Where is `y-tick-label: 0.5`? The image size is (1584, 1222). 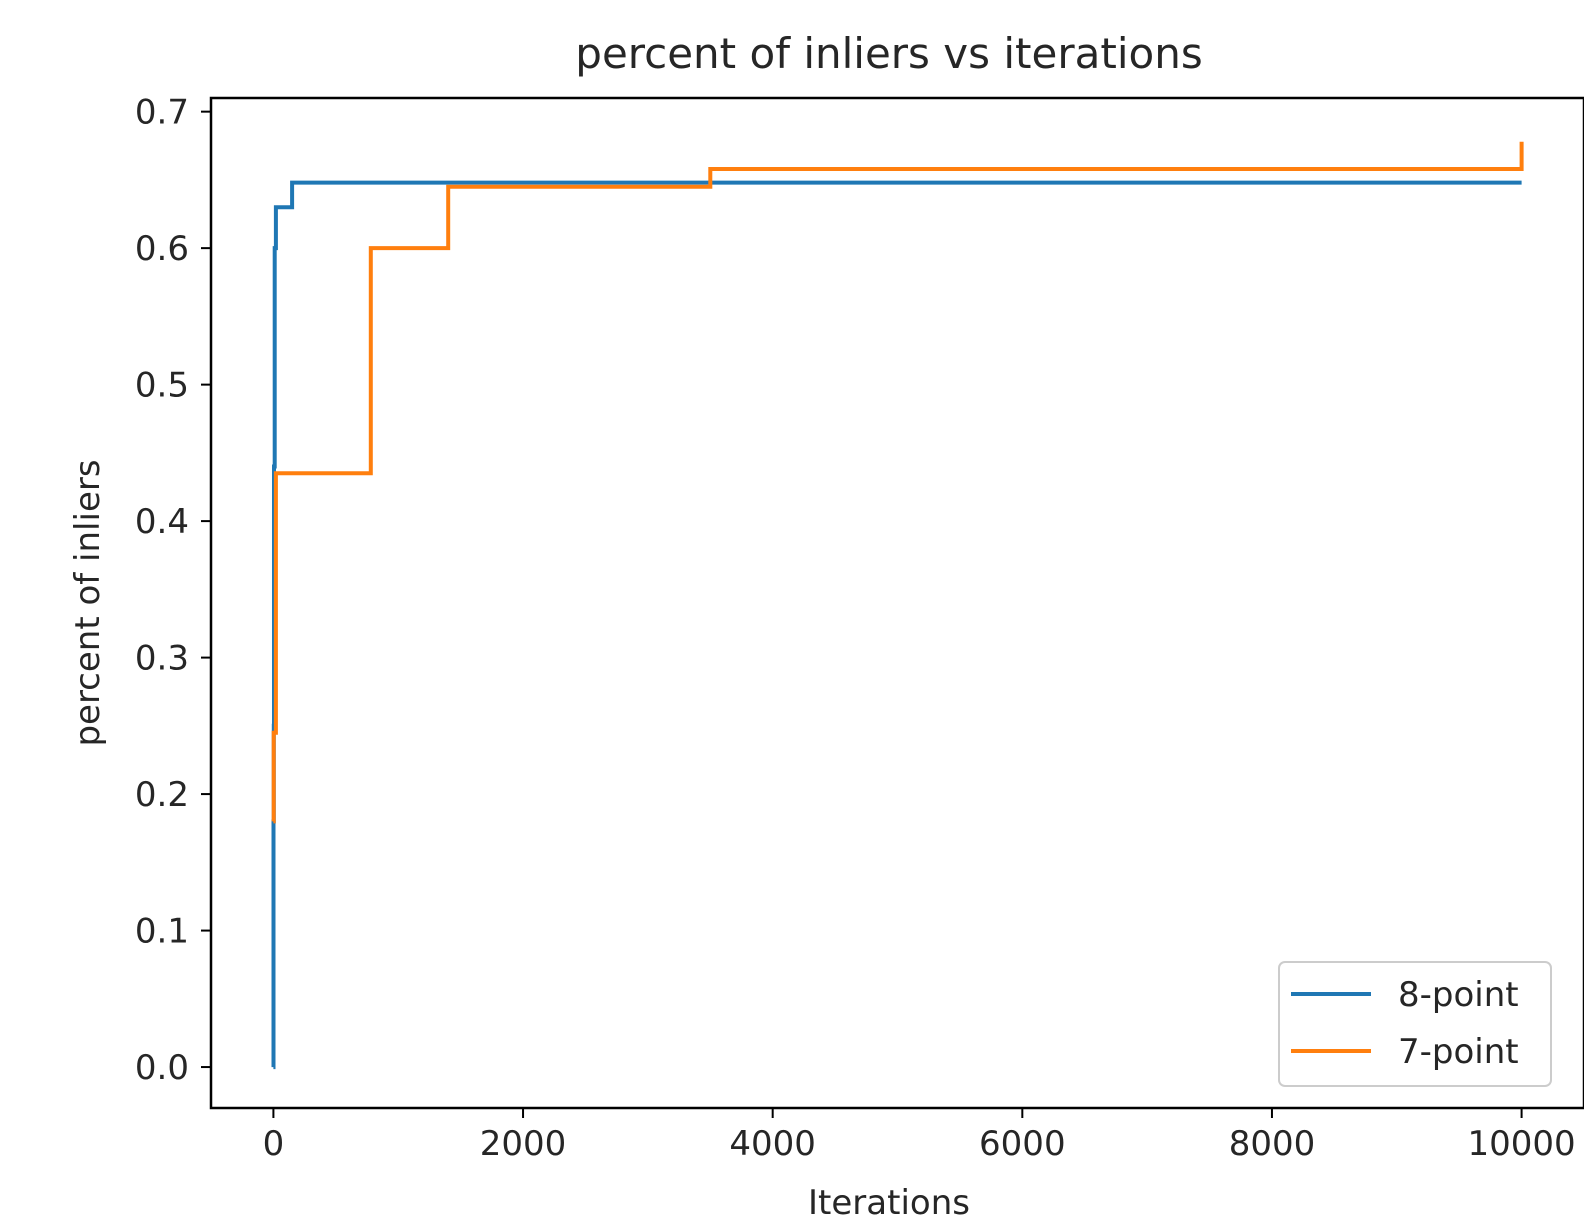
y-tick-label: 0.5 is located at coordinates (162, 386).